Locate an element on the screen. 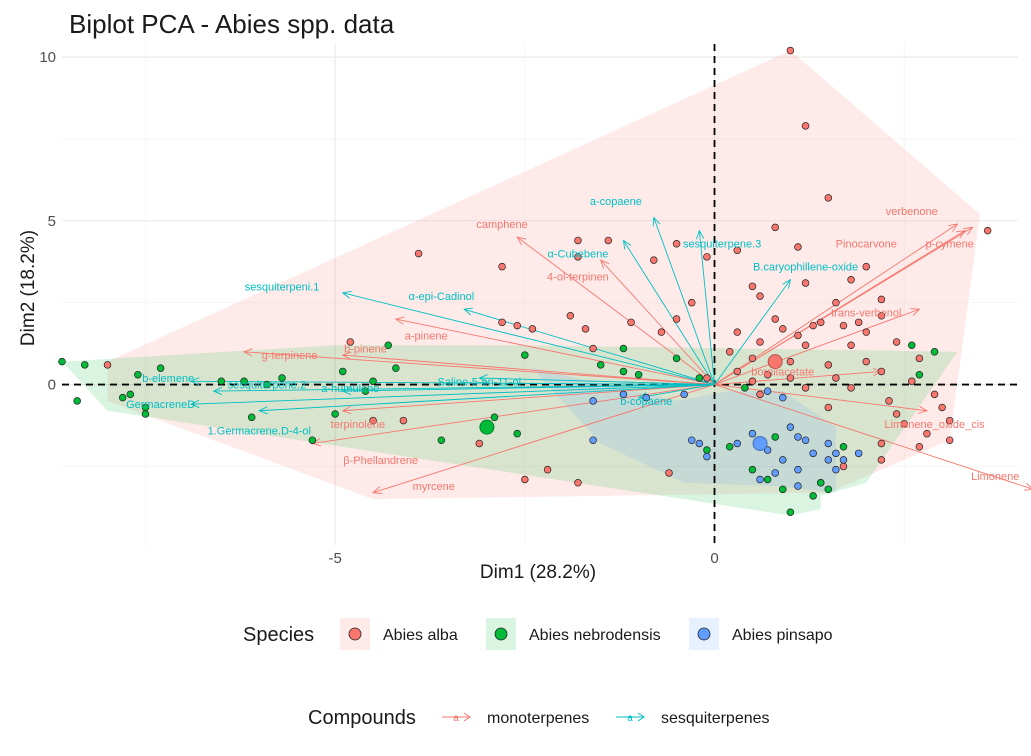  vector-label: 1.Germacrene.D-4-ol is located at coordinates (259, 431).